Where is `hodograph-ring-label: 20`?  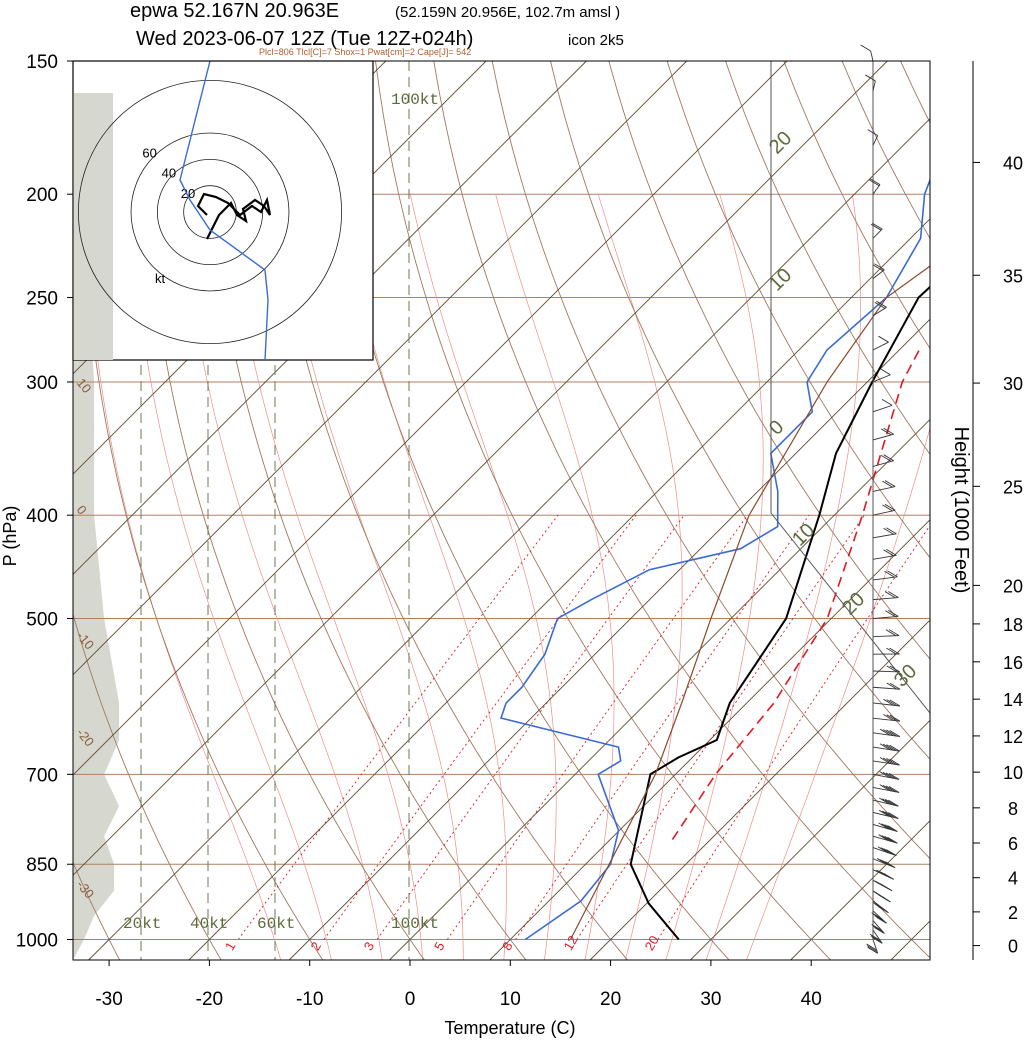 hodograph-ring-label: 20 is located at coordinates (188, 193).